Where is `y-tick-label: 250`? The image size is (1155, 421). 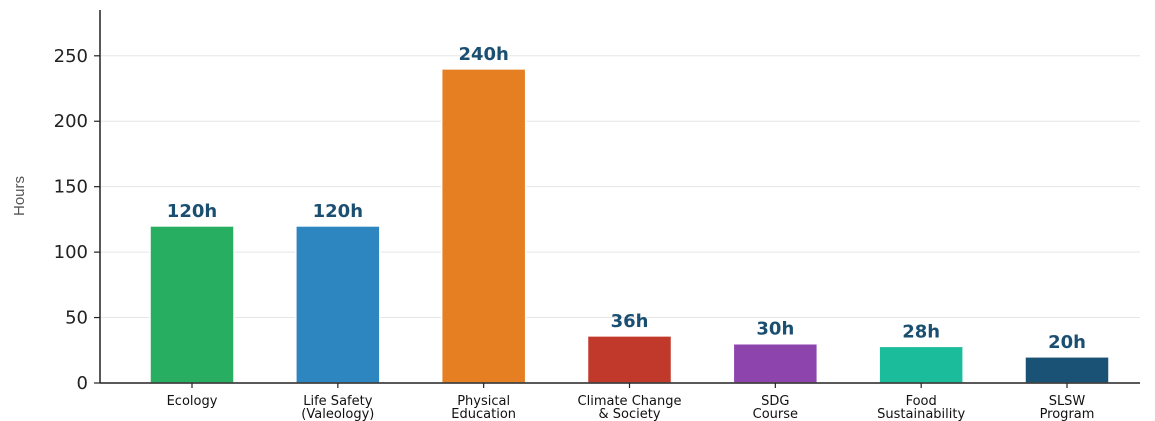 y-tick-label: 250 is located at coordinates (71, 56).